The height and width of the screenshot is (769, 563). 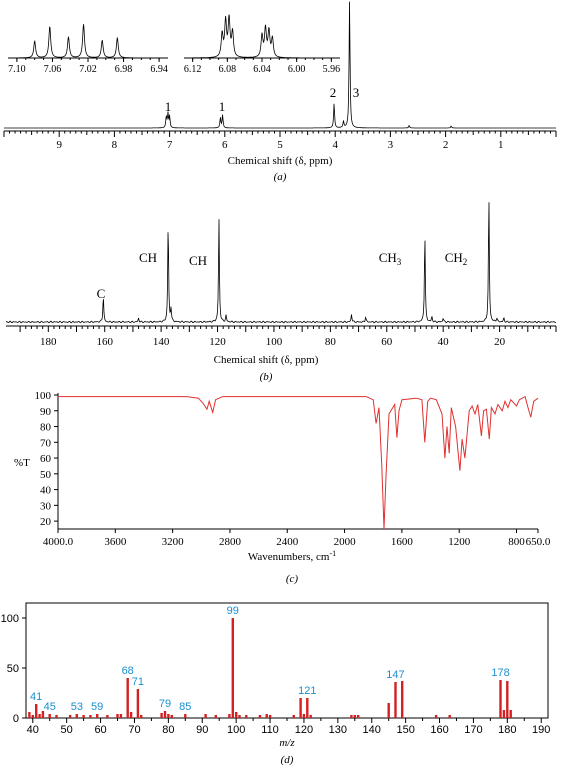 I want to click on x-tick-label-c: 1200, so click(x=459, y=542).